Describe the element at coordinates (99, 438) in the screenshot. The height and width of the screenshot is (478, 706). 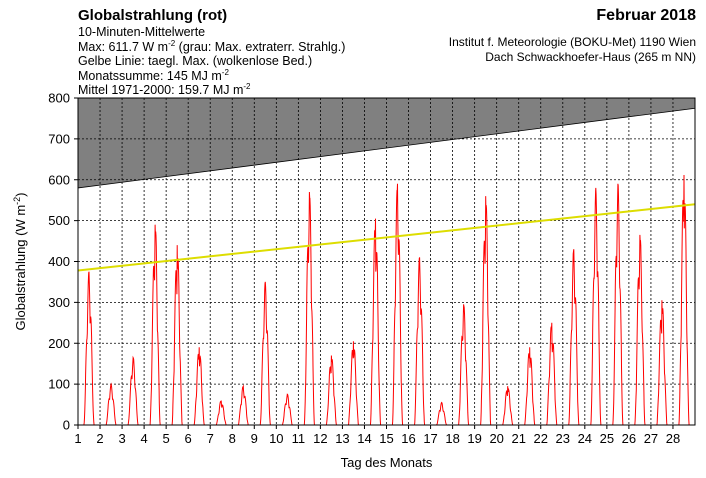
I see `x-tick-label: 2` at that location.